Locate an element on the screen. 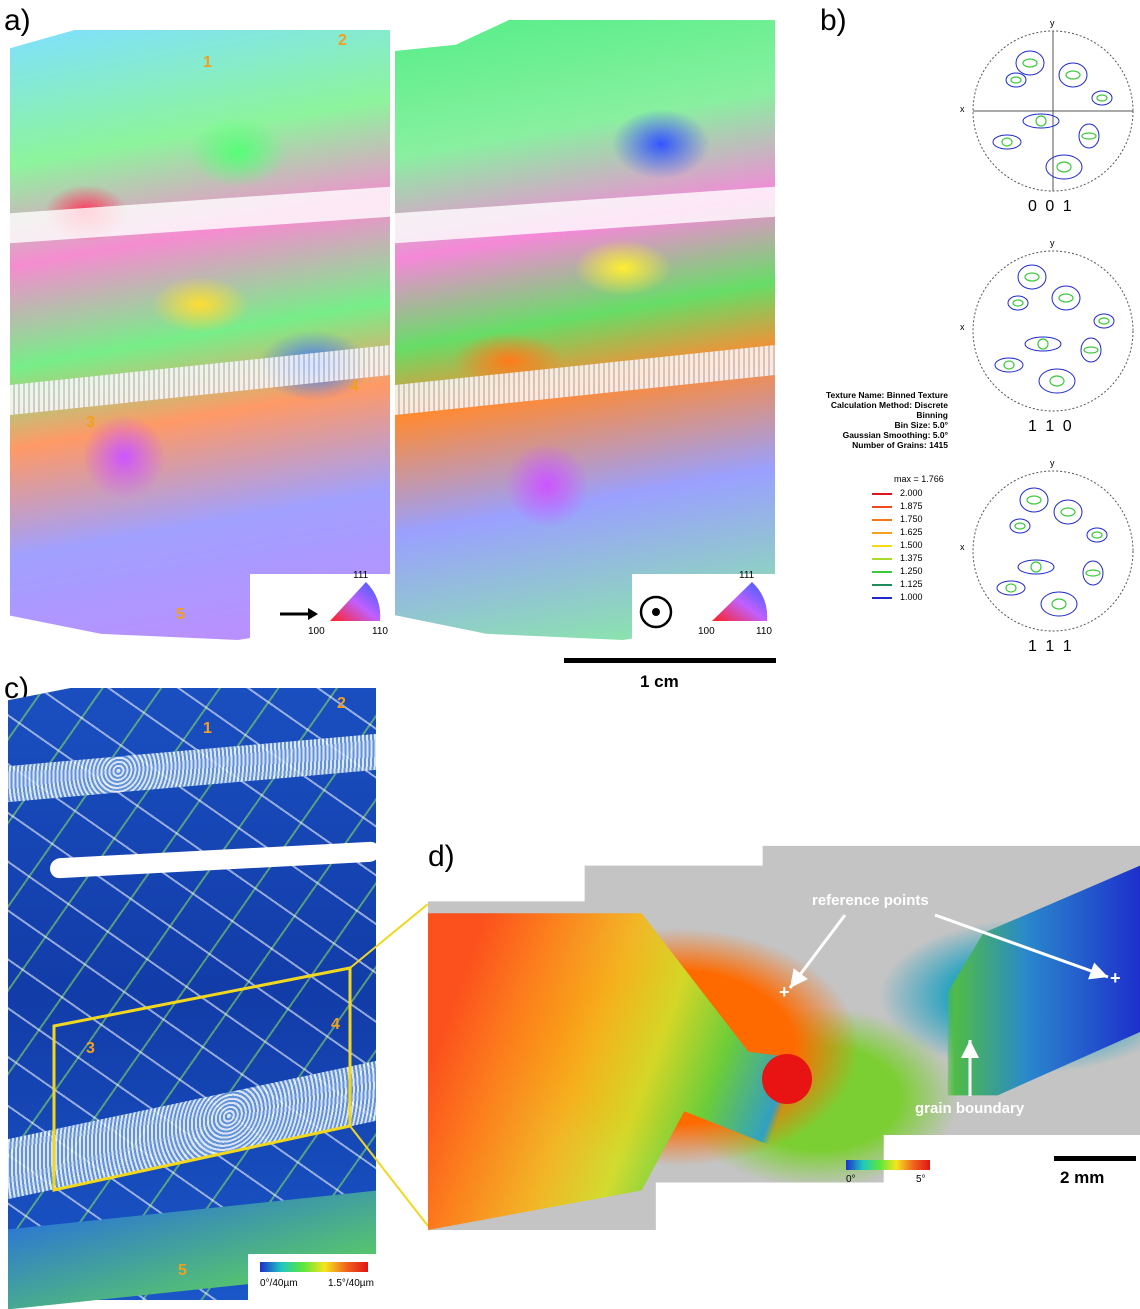 The height and width of the screenshot is (1309, 1140). pf-legend-max: max = 1.766 is located at coordinates (919, 479).